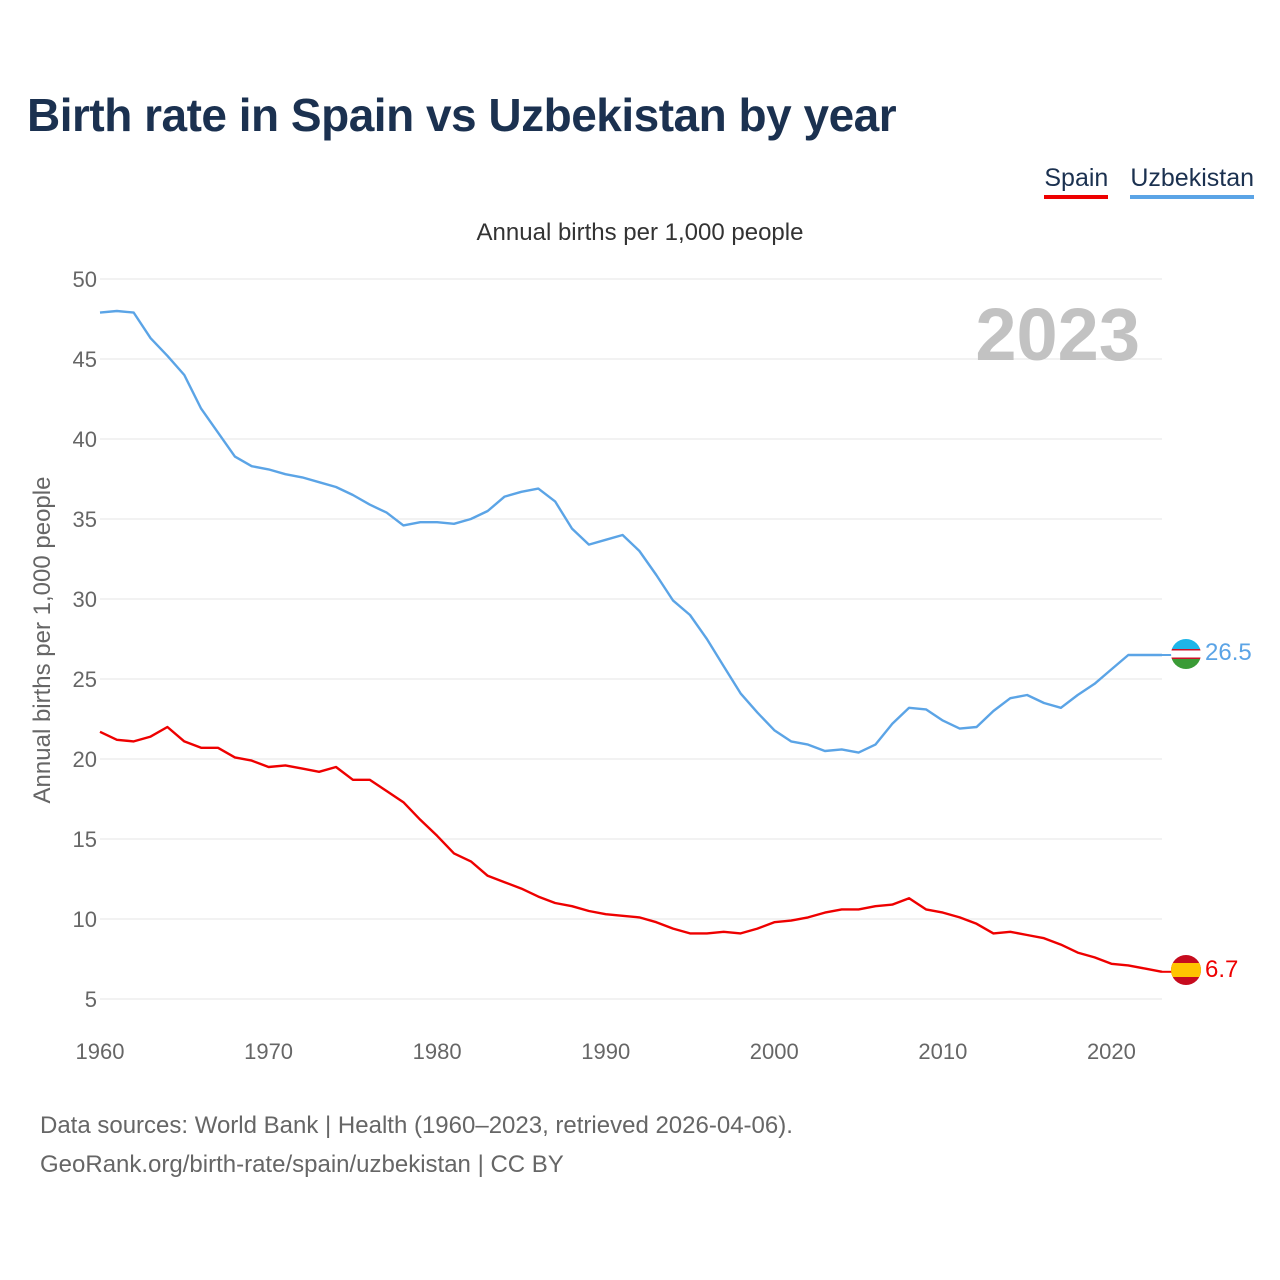 The height and width of the screenshot is (1280, 1280). Describe the element at coordinates (942, 1051) in the screenshot. I see `x-tick-2010: 2010` at that location.